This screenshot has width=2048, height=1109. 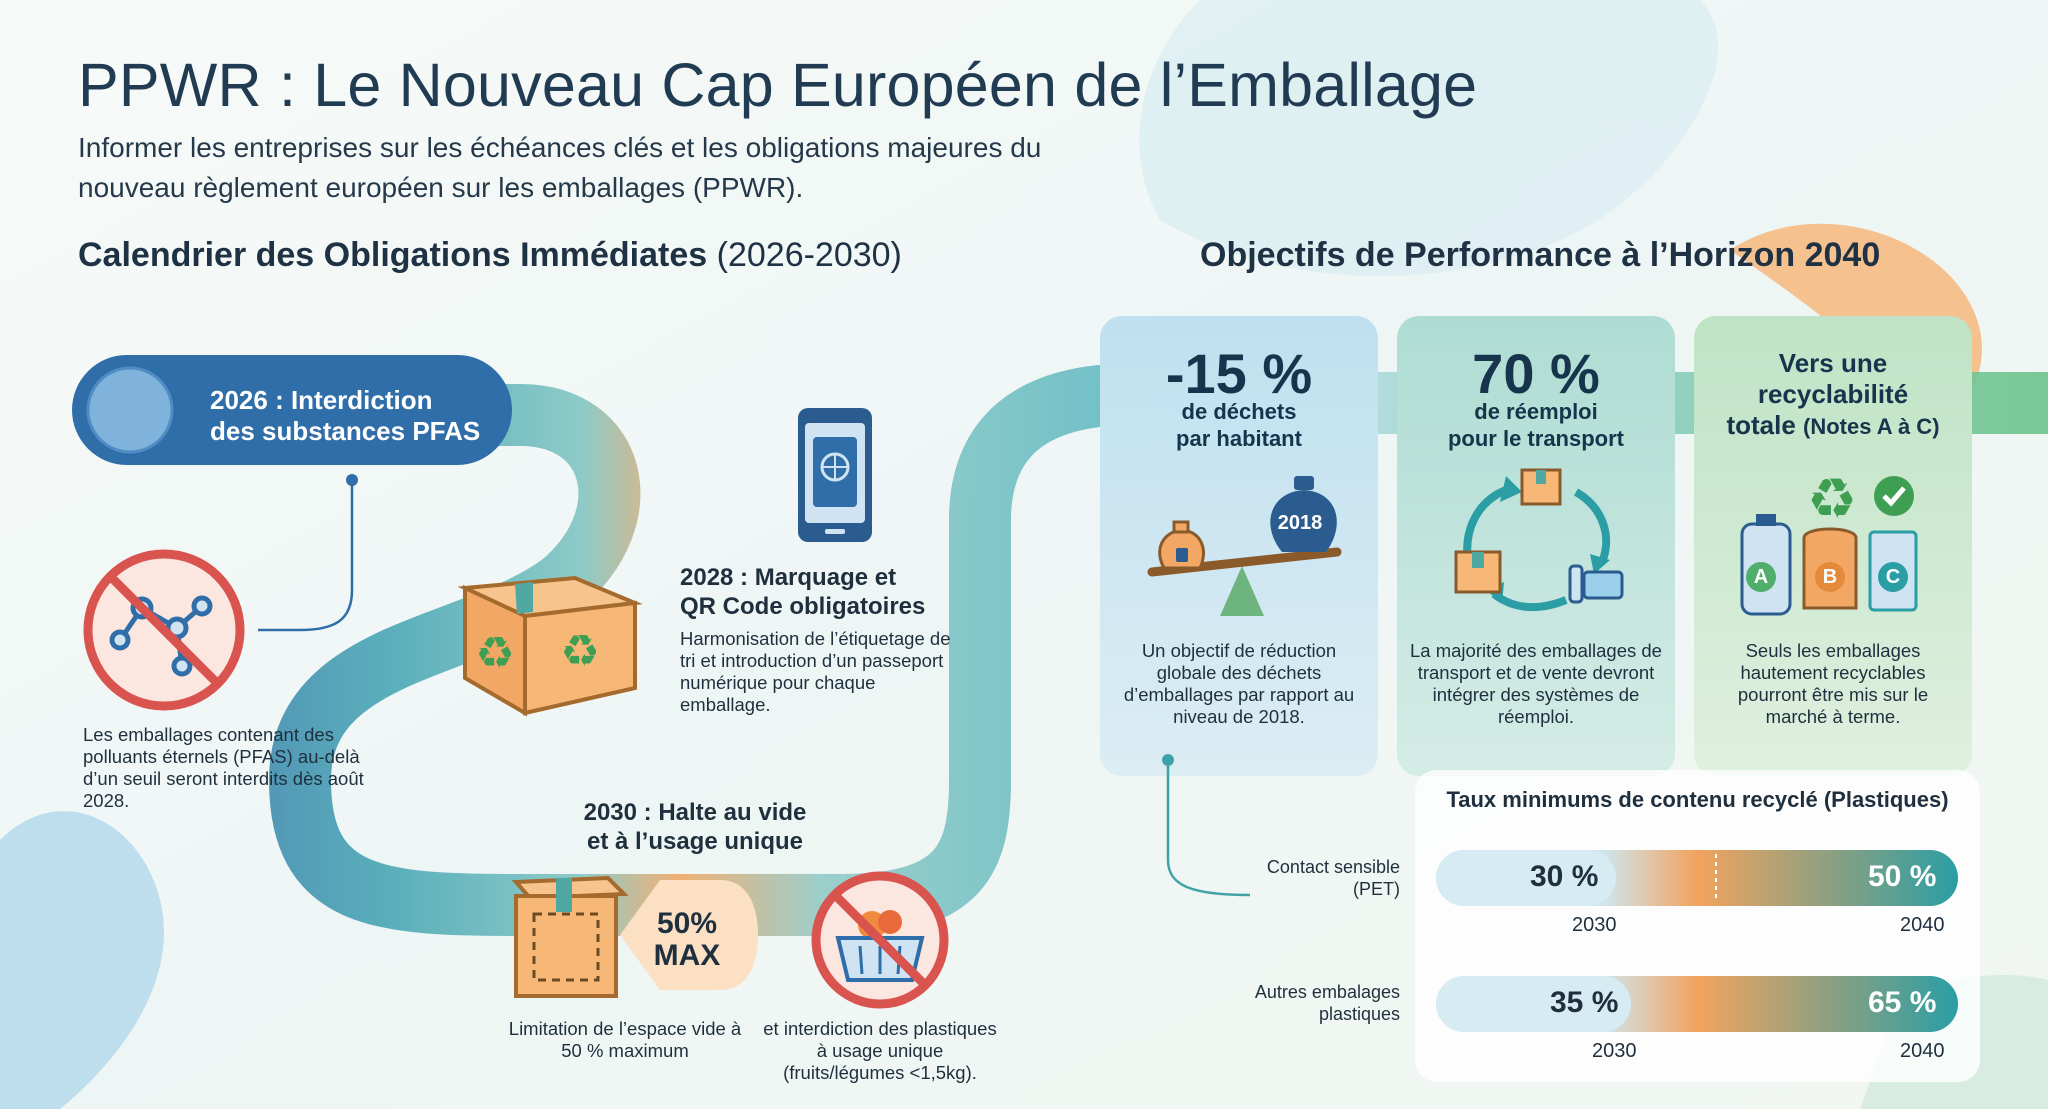 What do you see at coordinates (880, 940) in the screenshot?
I see `single-use-plastic-ban-icon` at bounding box center [880, 940].